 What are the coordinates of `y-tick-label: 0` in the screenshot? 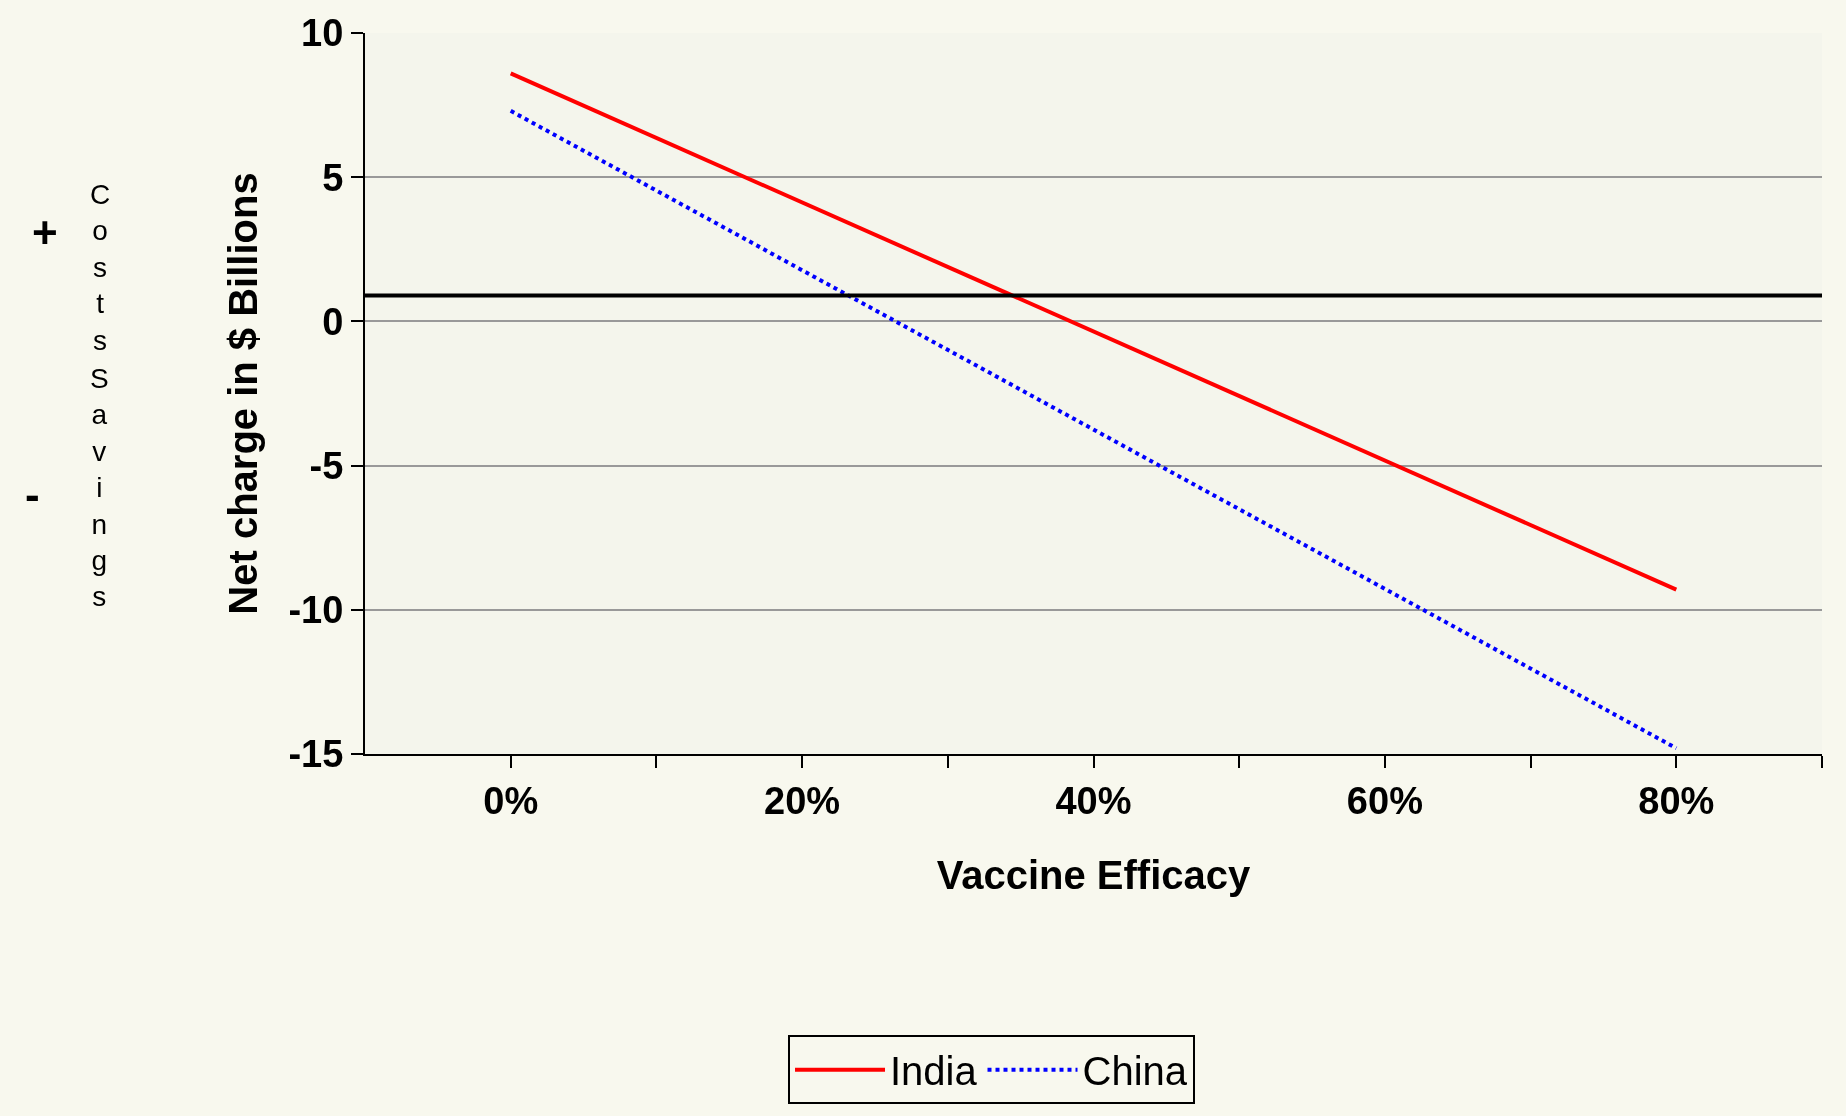 It's located at (333, 321).